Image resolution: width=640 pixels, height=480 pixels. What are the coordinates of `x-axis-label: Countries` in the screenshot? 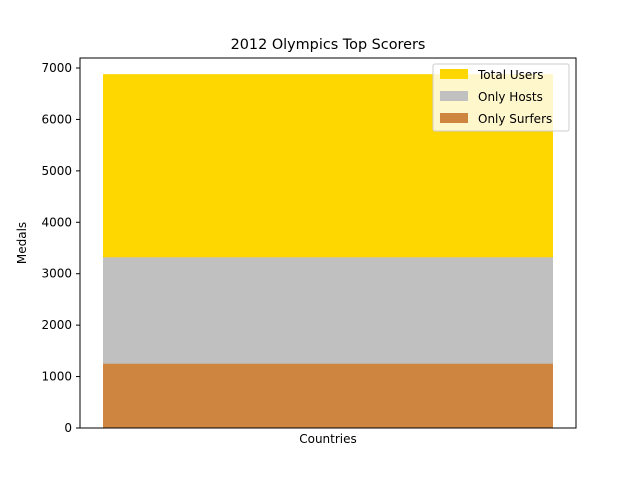 It's located at (328, 439).